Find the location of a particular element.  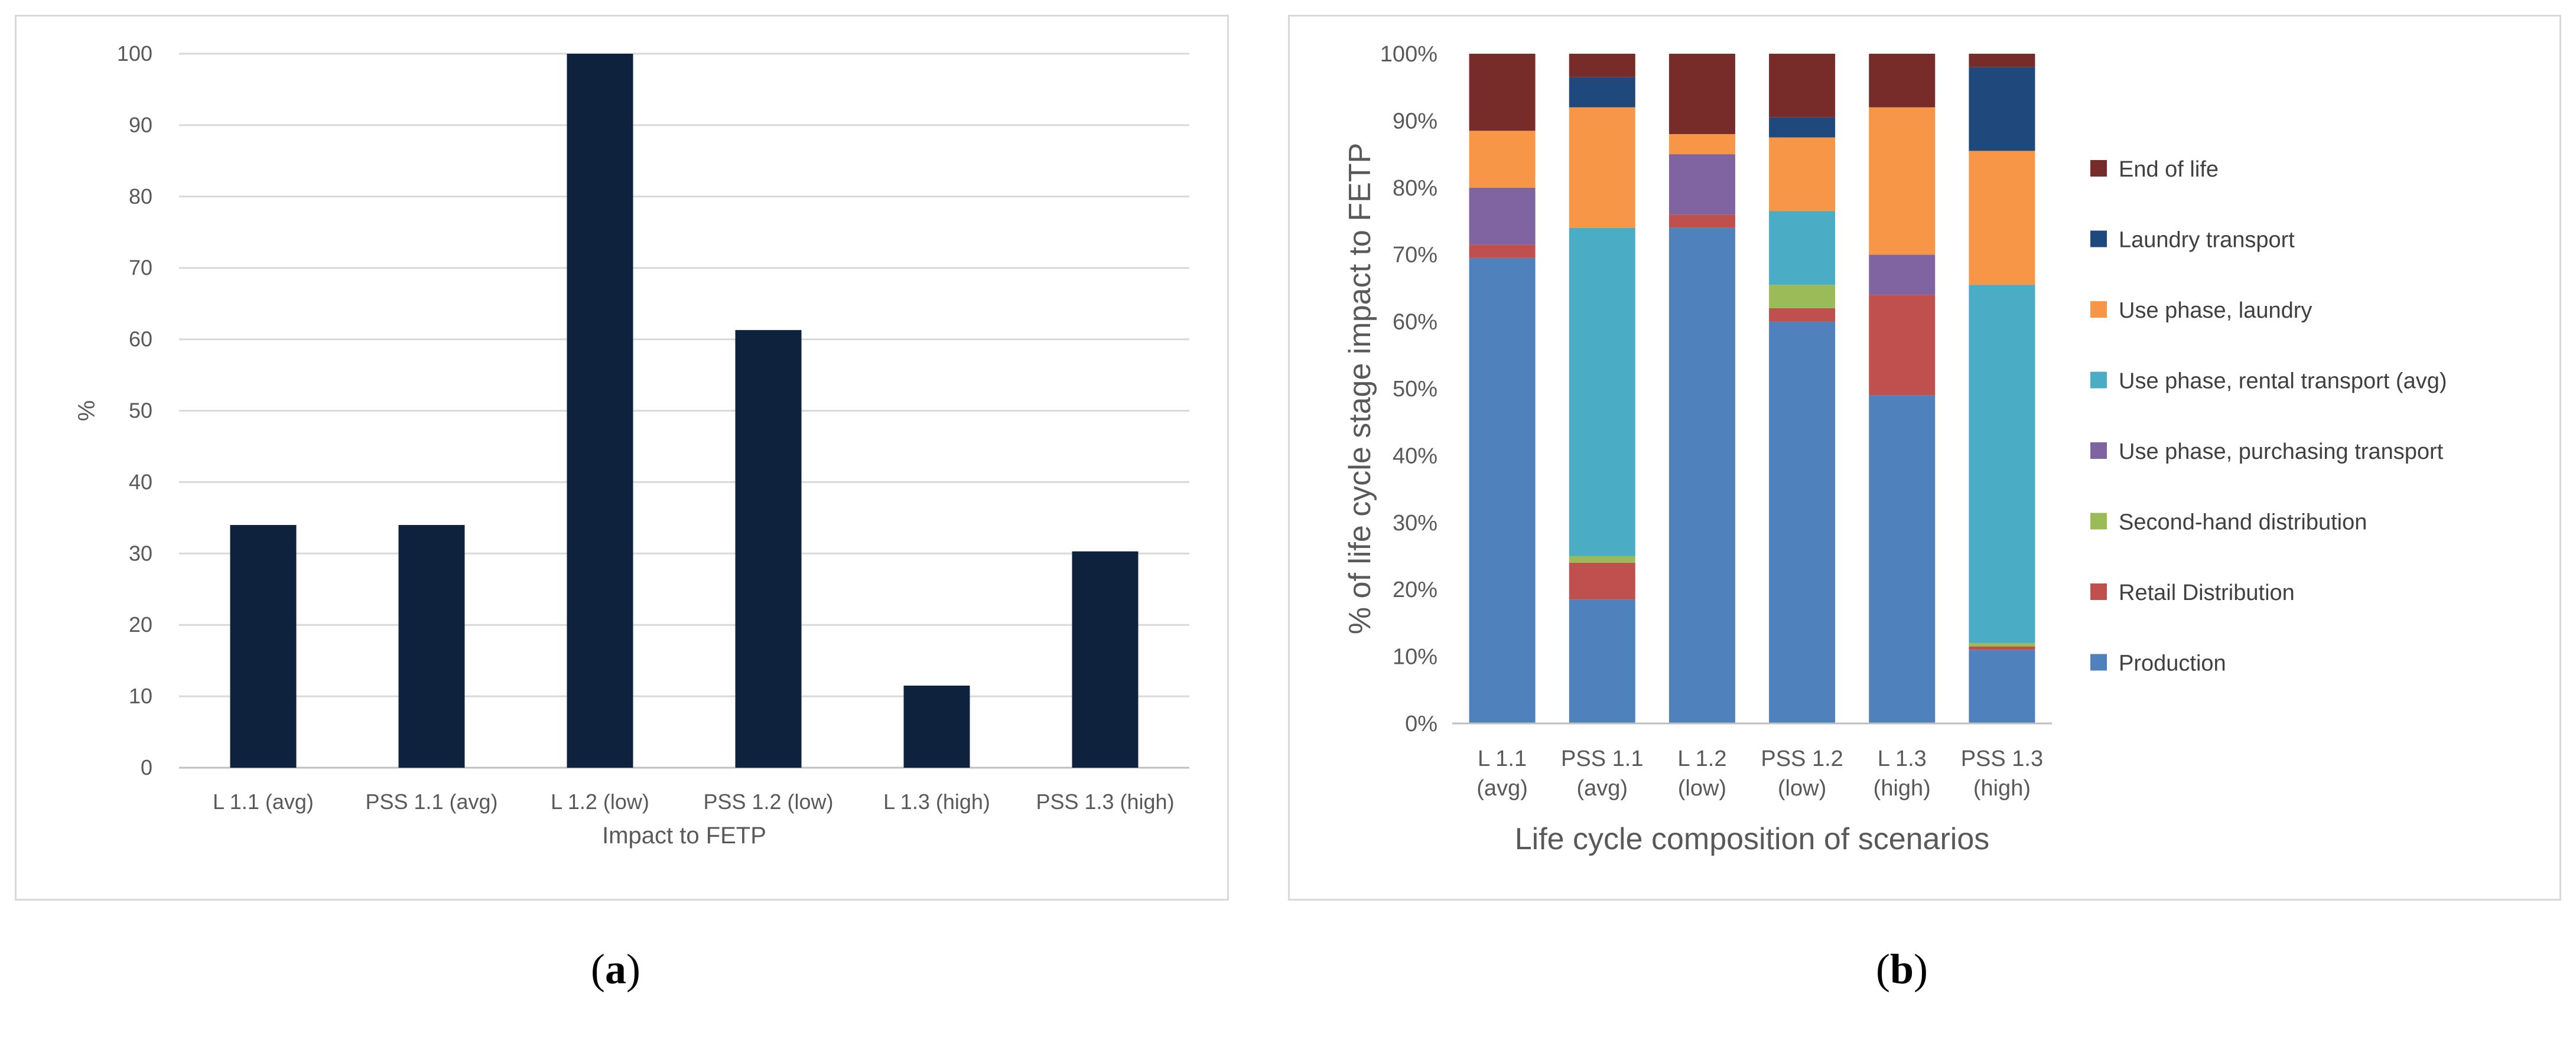

y-axis-title: % of life cycle stage impact to FETP is located at coordinates (1360, 389).